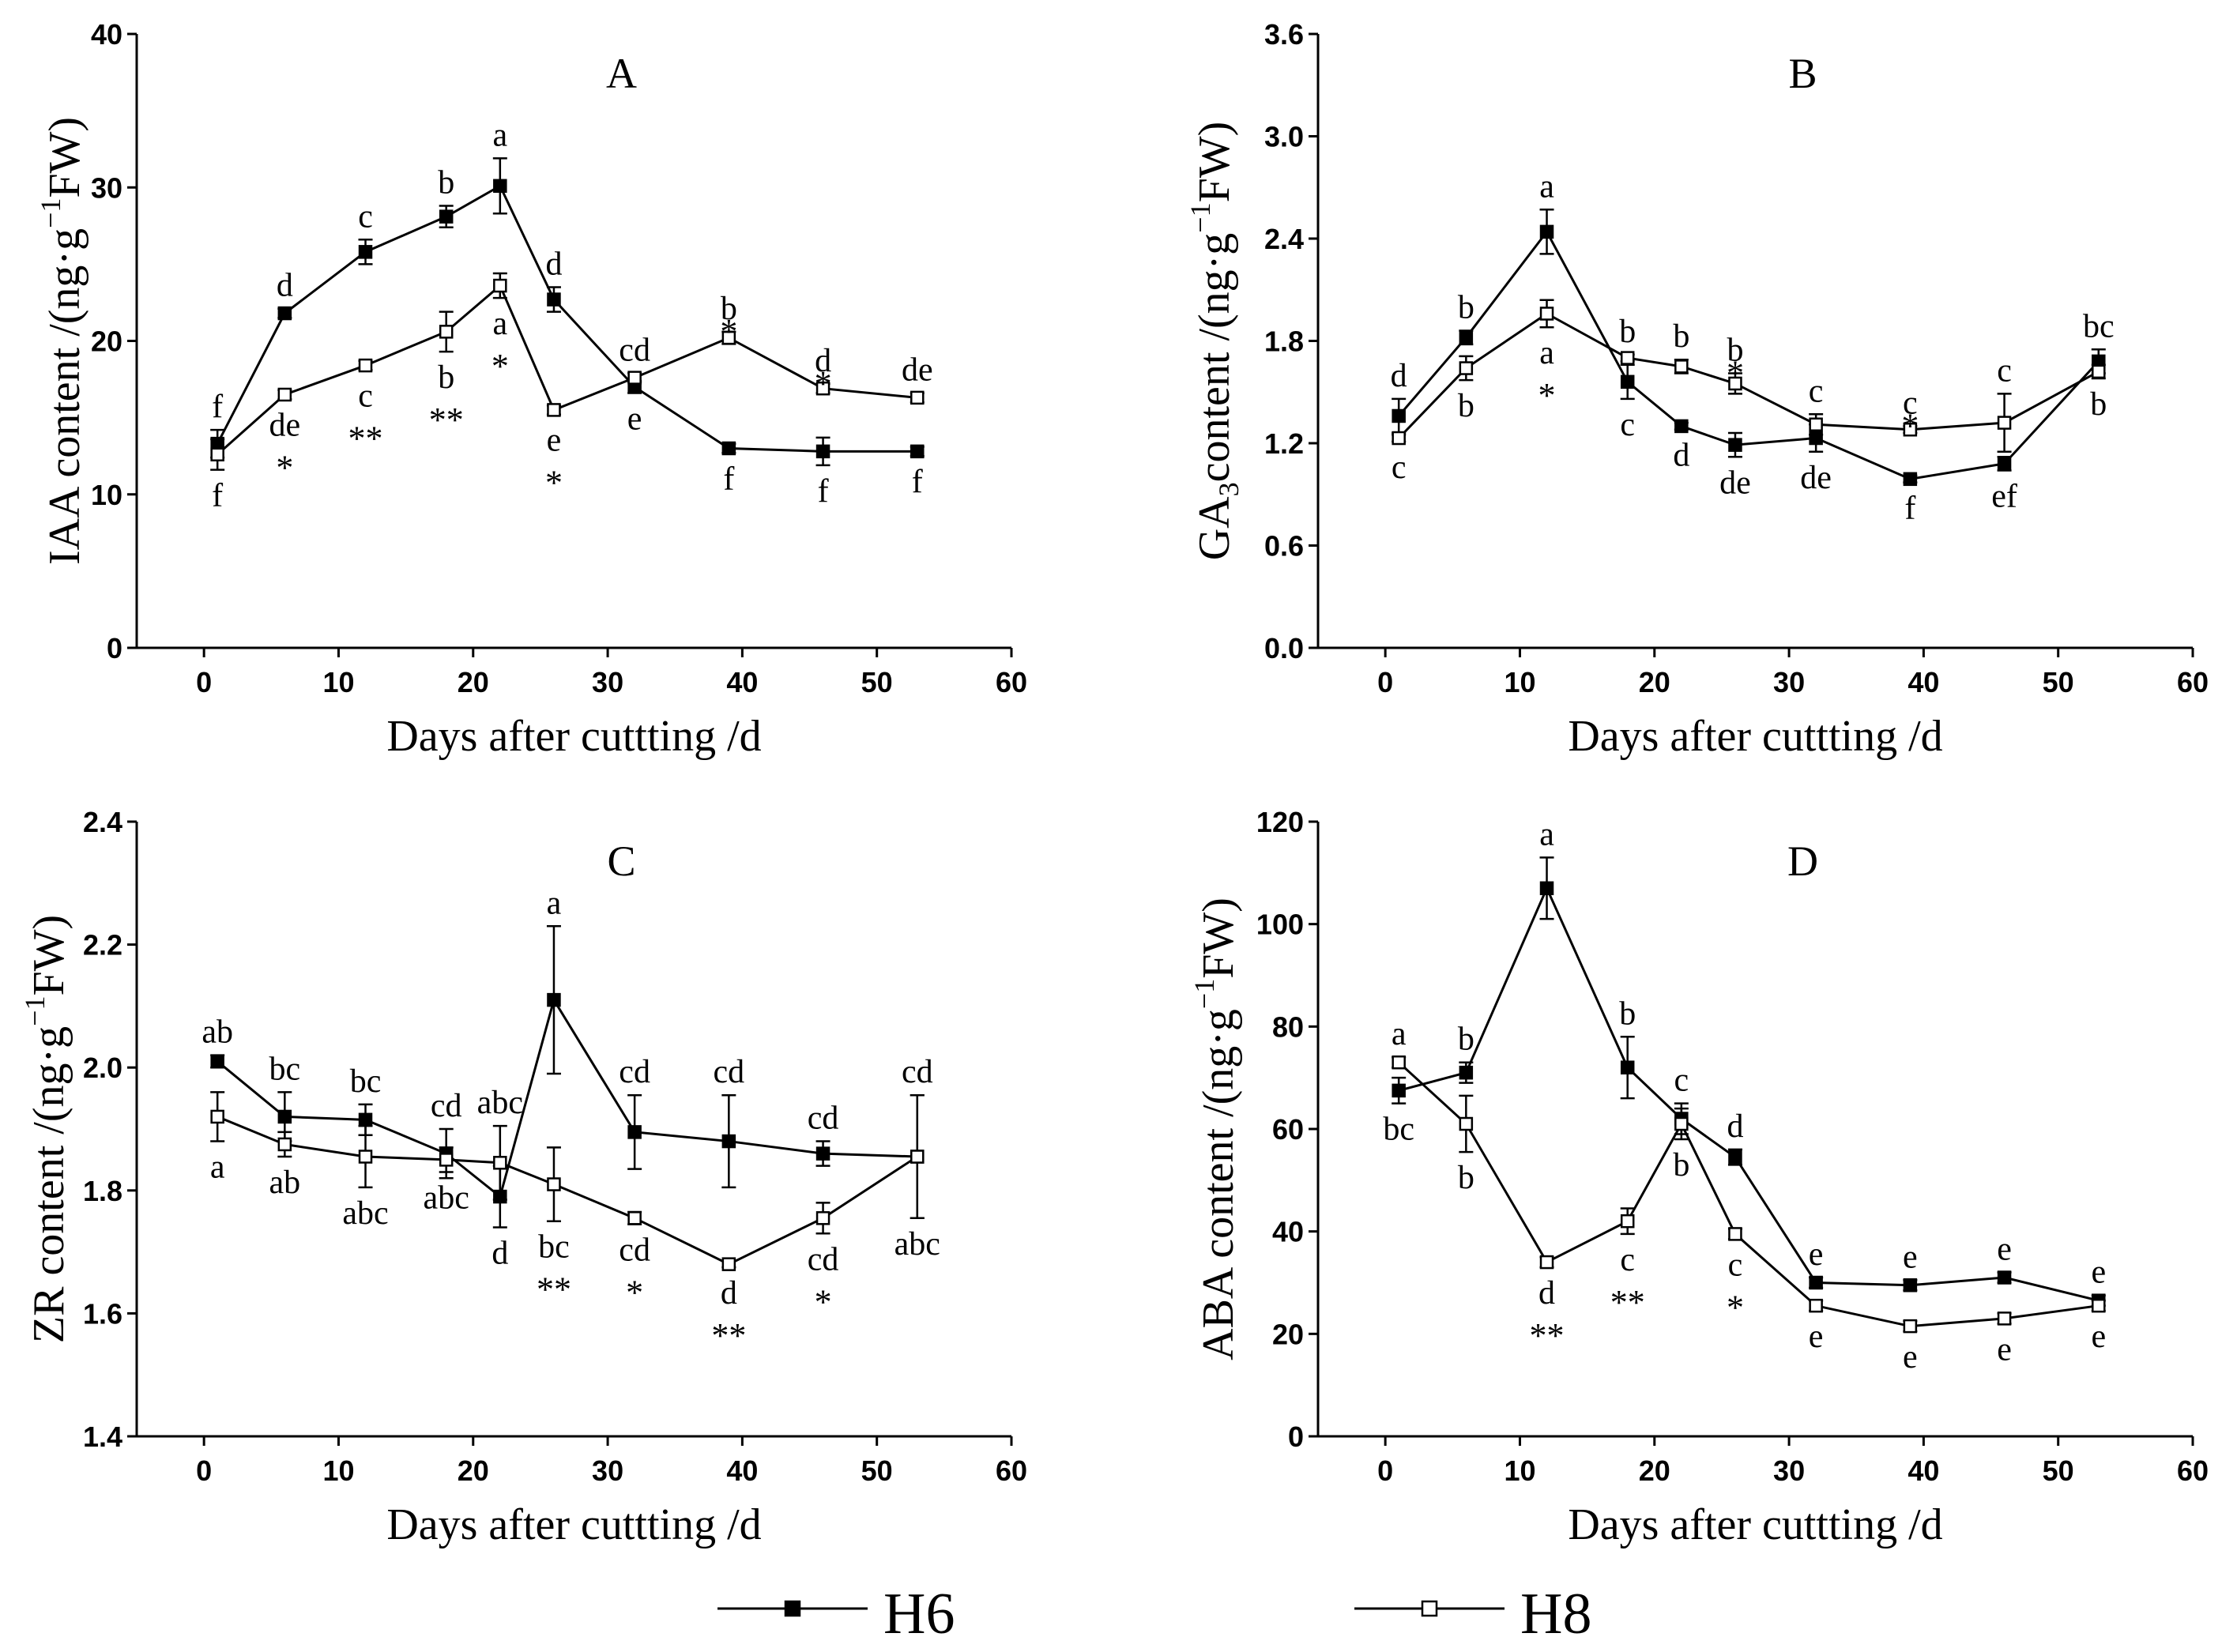 This screenshot has height=1652, width=2222. I want to click on y-tick-label: 1.8, so click(1284, 342).